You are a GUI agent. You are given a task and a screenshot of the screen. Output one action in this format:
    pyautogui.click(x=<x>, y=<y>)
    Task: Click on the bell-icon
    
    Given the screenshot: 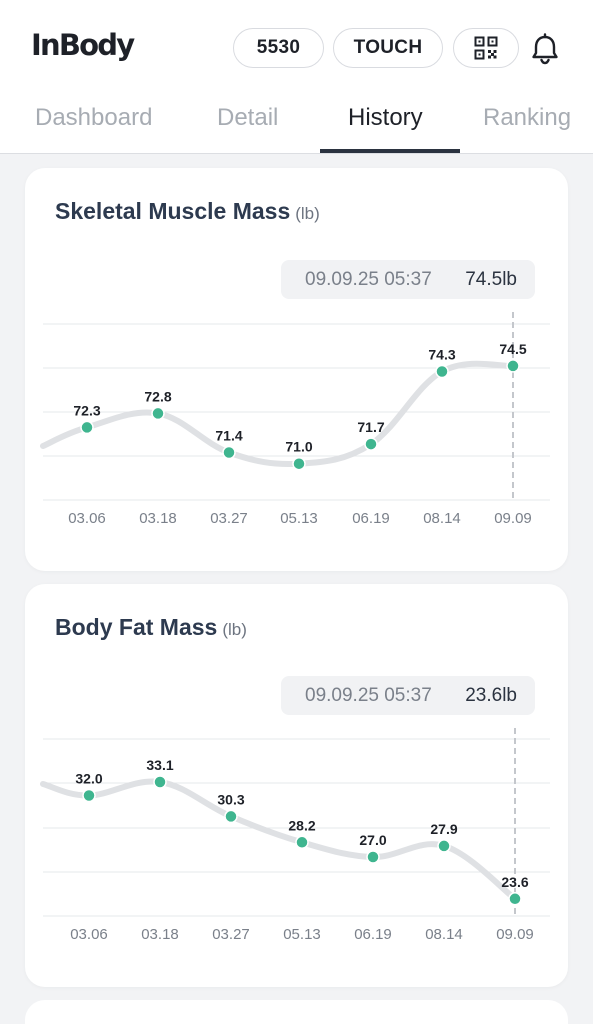 What is the action you would take?
    pyautogui.click(x=545, y=49)
    